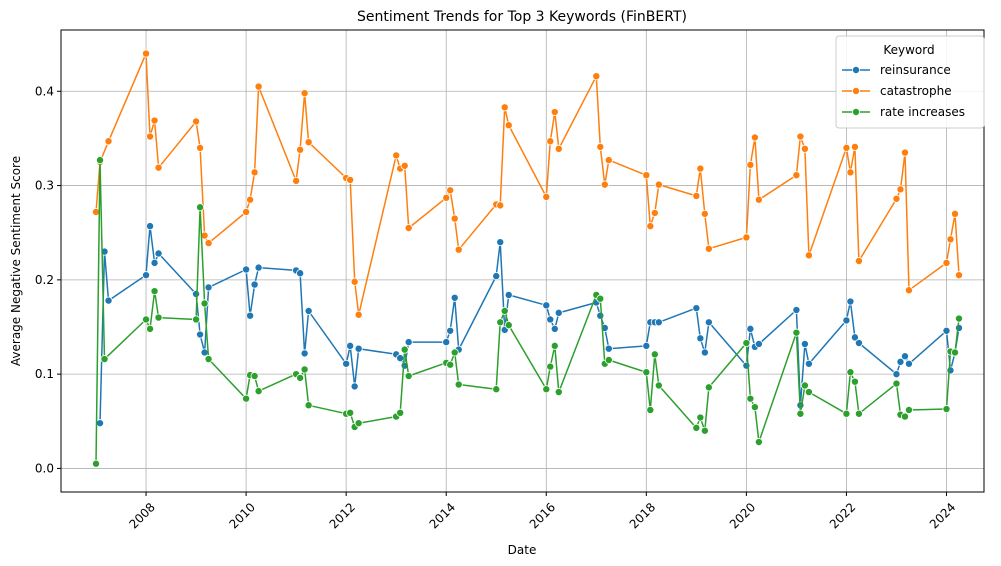 The image size is (1001, 566). Describe the element at coordinates (916, 91) in the screenshot. I see `legend-label: catastrophe` at that location.